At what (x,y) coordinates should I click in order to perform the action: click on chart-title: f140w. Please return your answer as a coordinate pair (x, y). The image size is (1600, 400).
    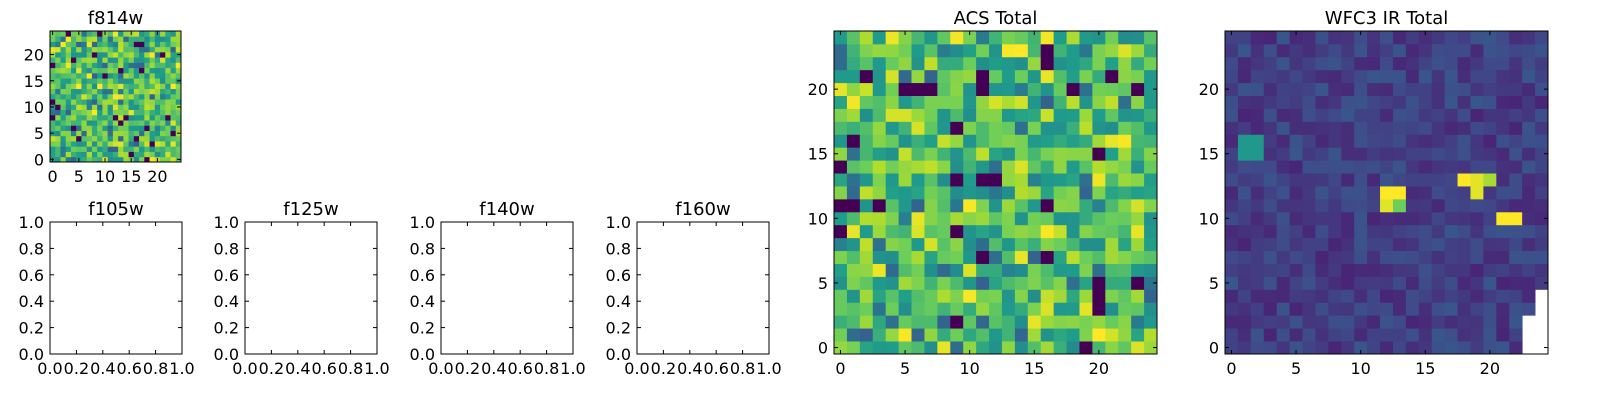
    Looking at the image, I should click on (506, 209).